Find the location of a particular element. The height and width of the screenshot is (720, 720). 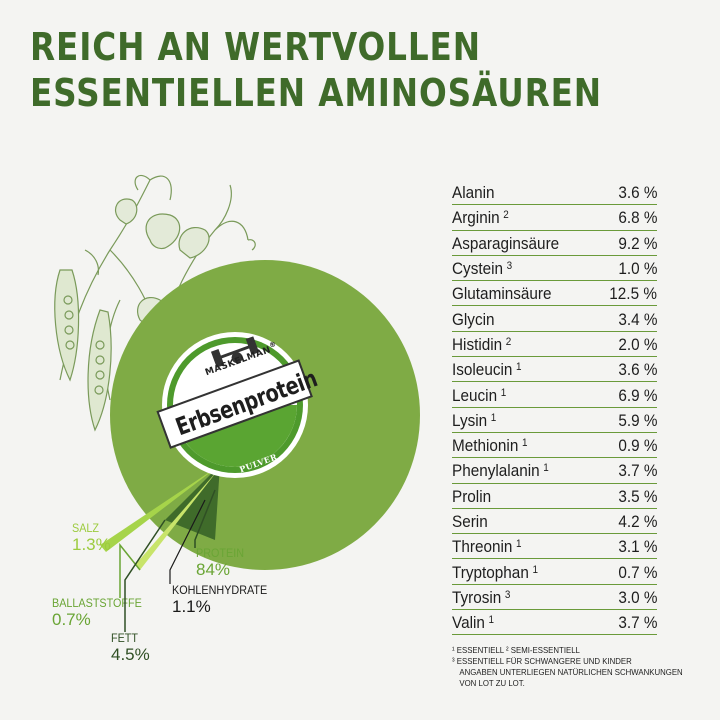

amino-acid-label: Histidin is located at coordinates (477, 344).